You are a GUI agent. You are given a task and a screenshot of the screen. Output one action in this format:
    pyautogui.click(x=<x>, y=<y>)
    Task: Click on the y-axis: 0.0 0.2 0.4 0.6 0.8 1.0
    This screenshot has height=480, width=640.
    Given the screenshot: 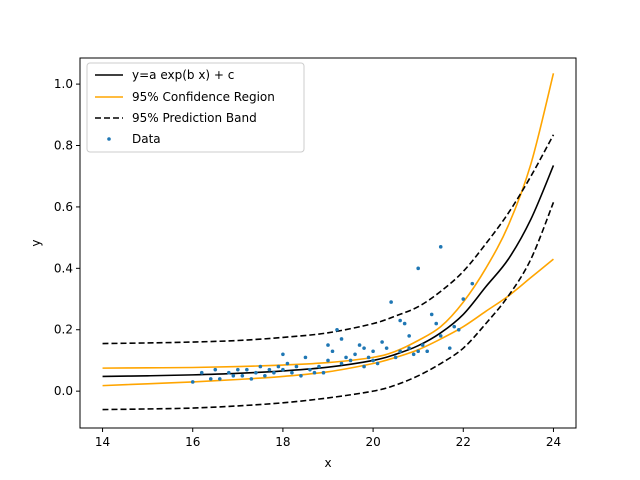 What is the action you would take?
    pyautogui.click(x=67, y=237)
    